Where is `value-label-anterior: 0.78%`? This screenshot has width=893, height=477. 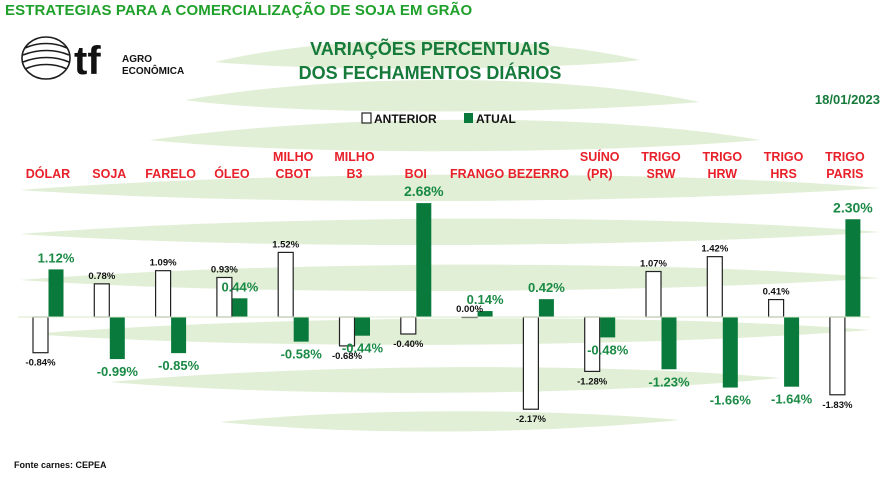
value-label-anterior: 0.78% is located at coordinates (101, 276).